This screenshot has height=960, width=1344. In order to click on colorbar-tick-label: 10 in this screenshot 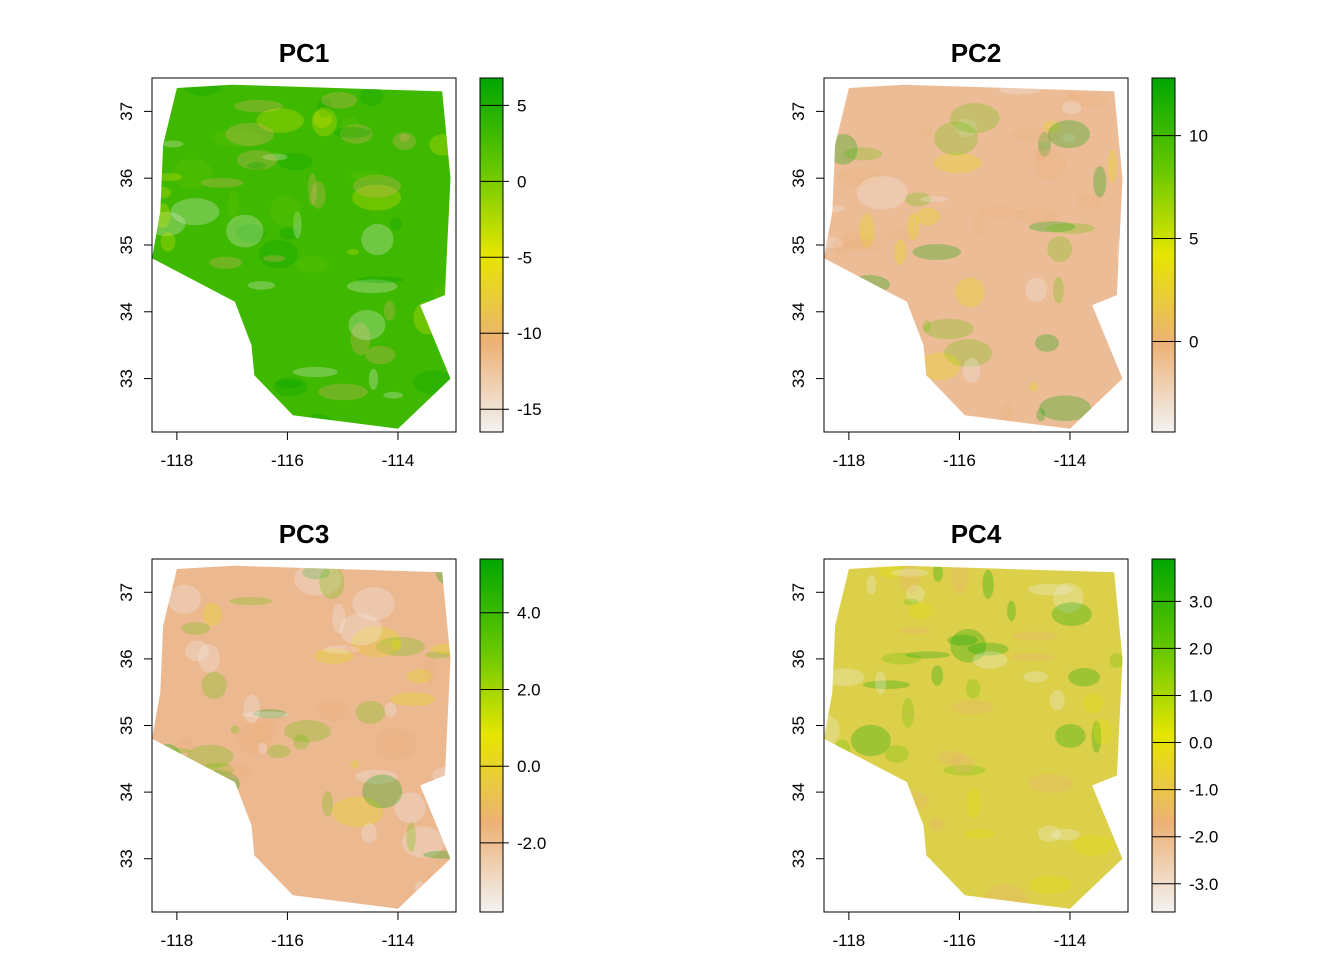, I will do `click(1198, 136)`.